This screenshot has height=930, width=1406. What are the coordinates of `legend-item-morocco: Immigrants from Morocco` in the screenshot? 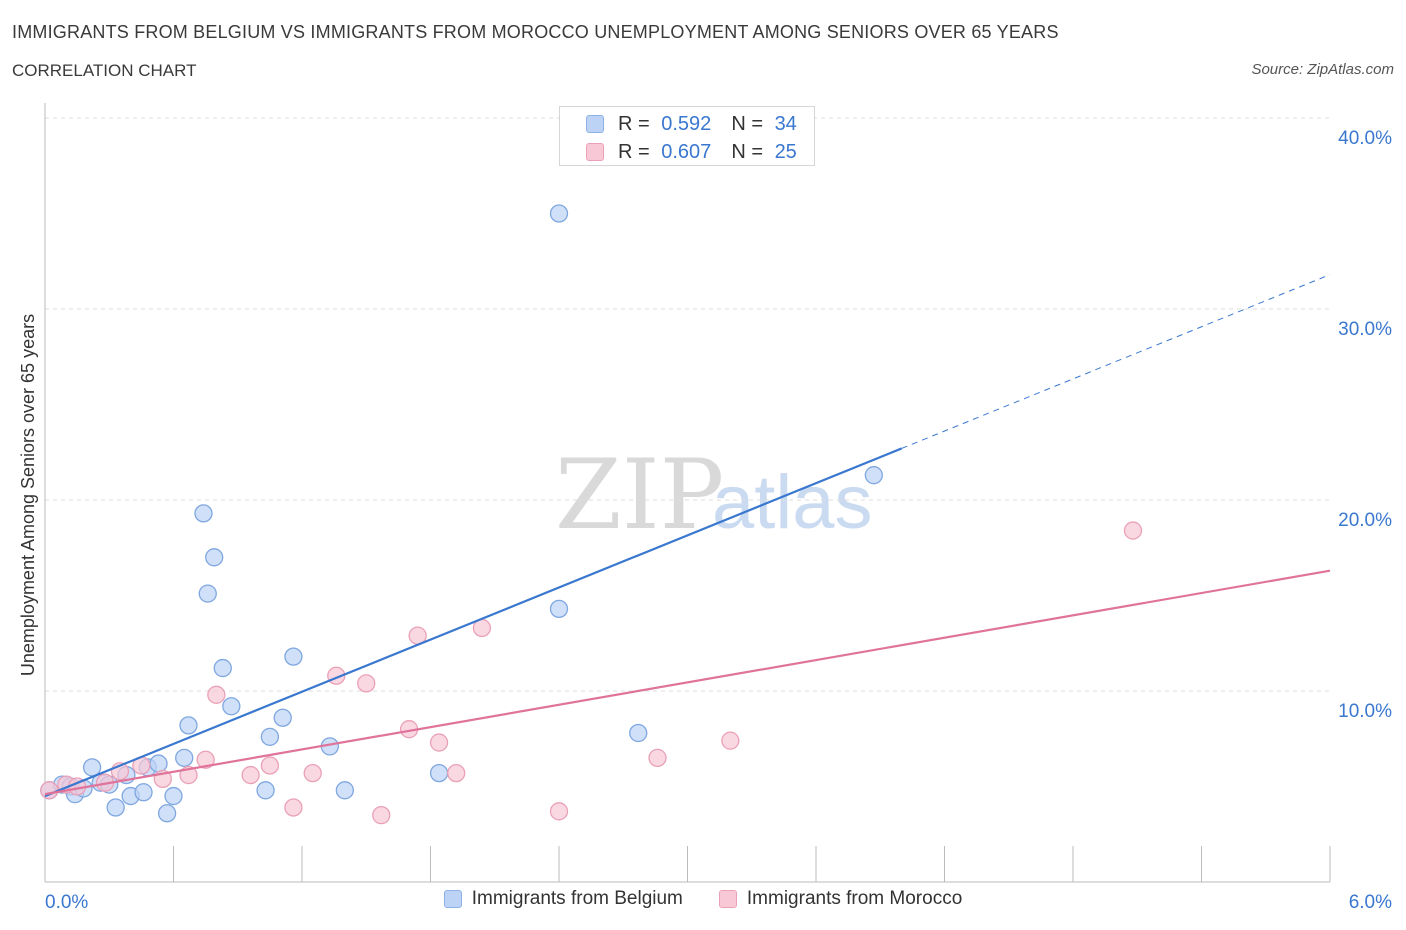 It's located at (840, 899).